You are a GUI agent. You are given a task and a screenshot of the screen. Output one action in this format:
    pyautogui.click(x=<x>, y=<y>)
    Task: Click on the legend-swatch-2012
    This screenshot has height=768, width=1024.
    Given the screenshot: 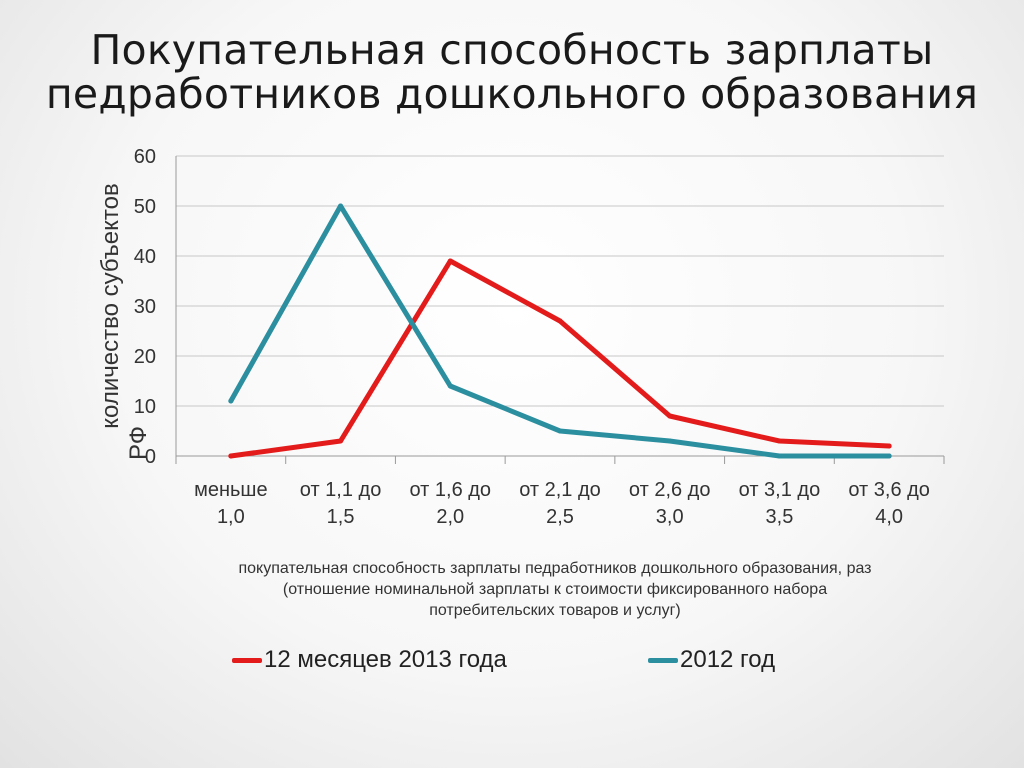 What is the action you would take?
    pyautogui.click(x=663, y=660)
    